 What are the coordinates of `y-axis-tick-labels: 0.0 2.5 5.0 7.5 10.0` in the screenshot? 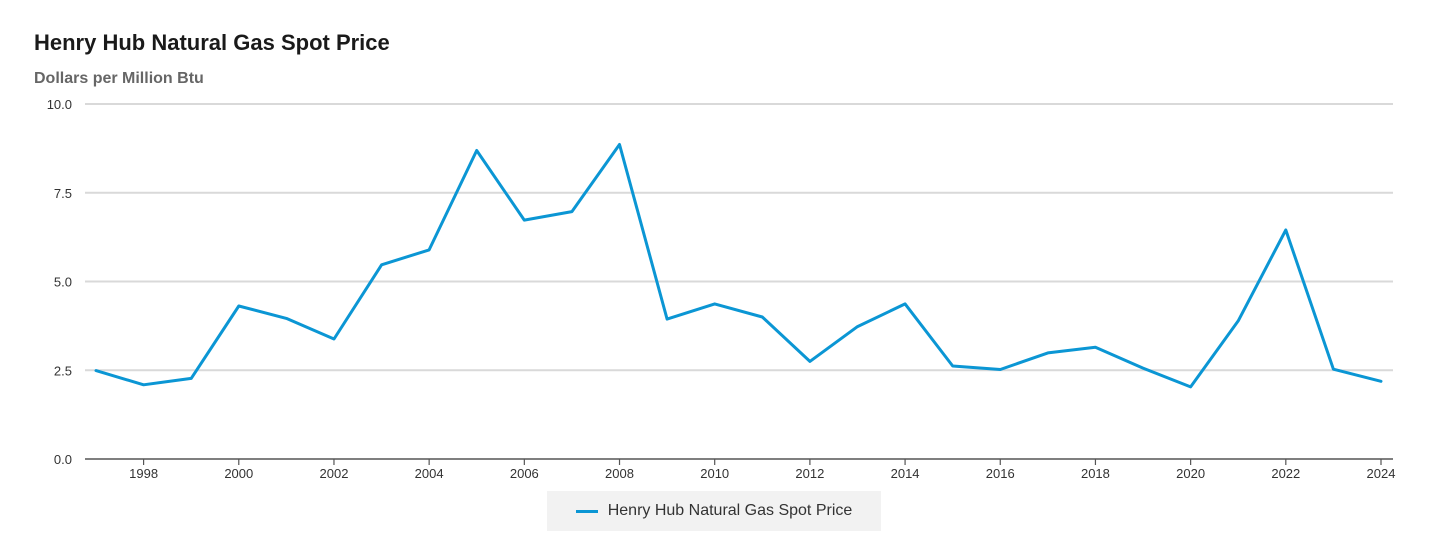 It's located at (59, 282).